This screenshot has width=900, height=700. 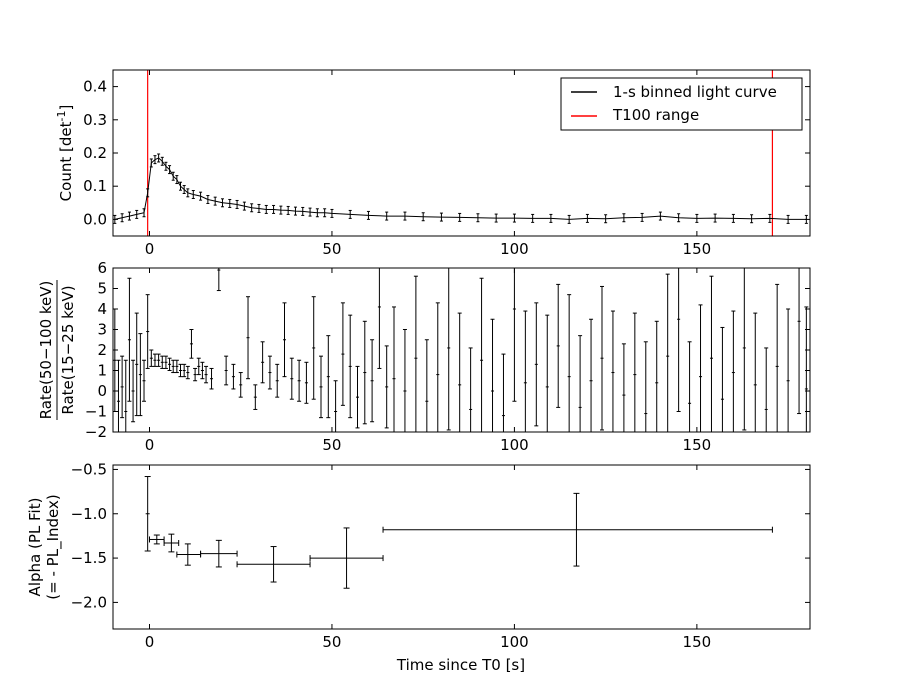 I want to click on legend-label-light-curve: 1-s binned light curve, so click(x=695, y=92).